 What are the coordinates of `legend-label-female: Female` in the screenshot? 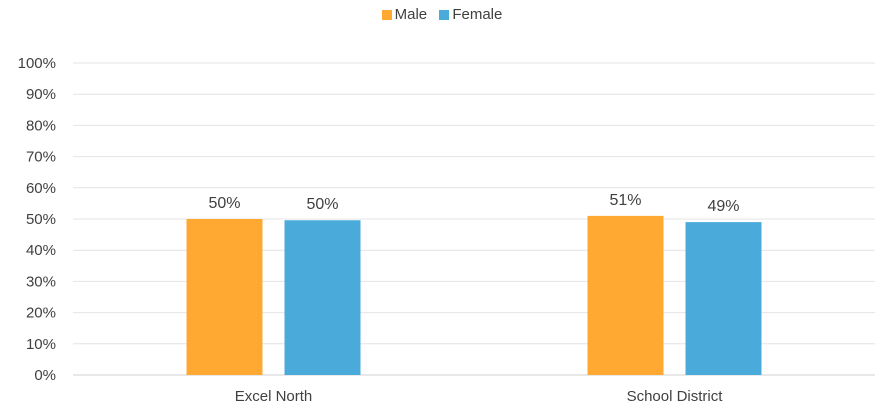 It's located at (477, 14).